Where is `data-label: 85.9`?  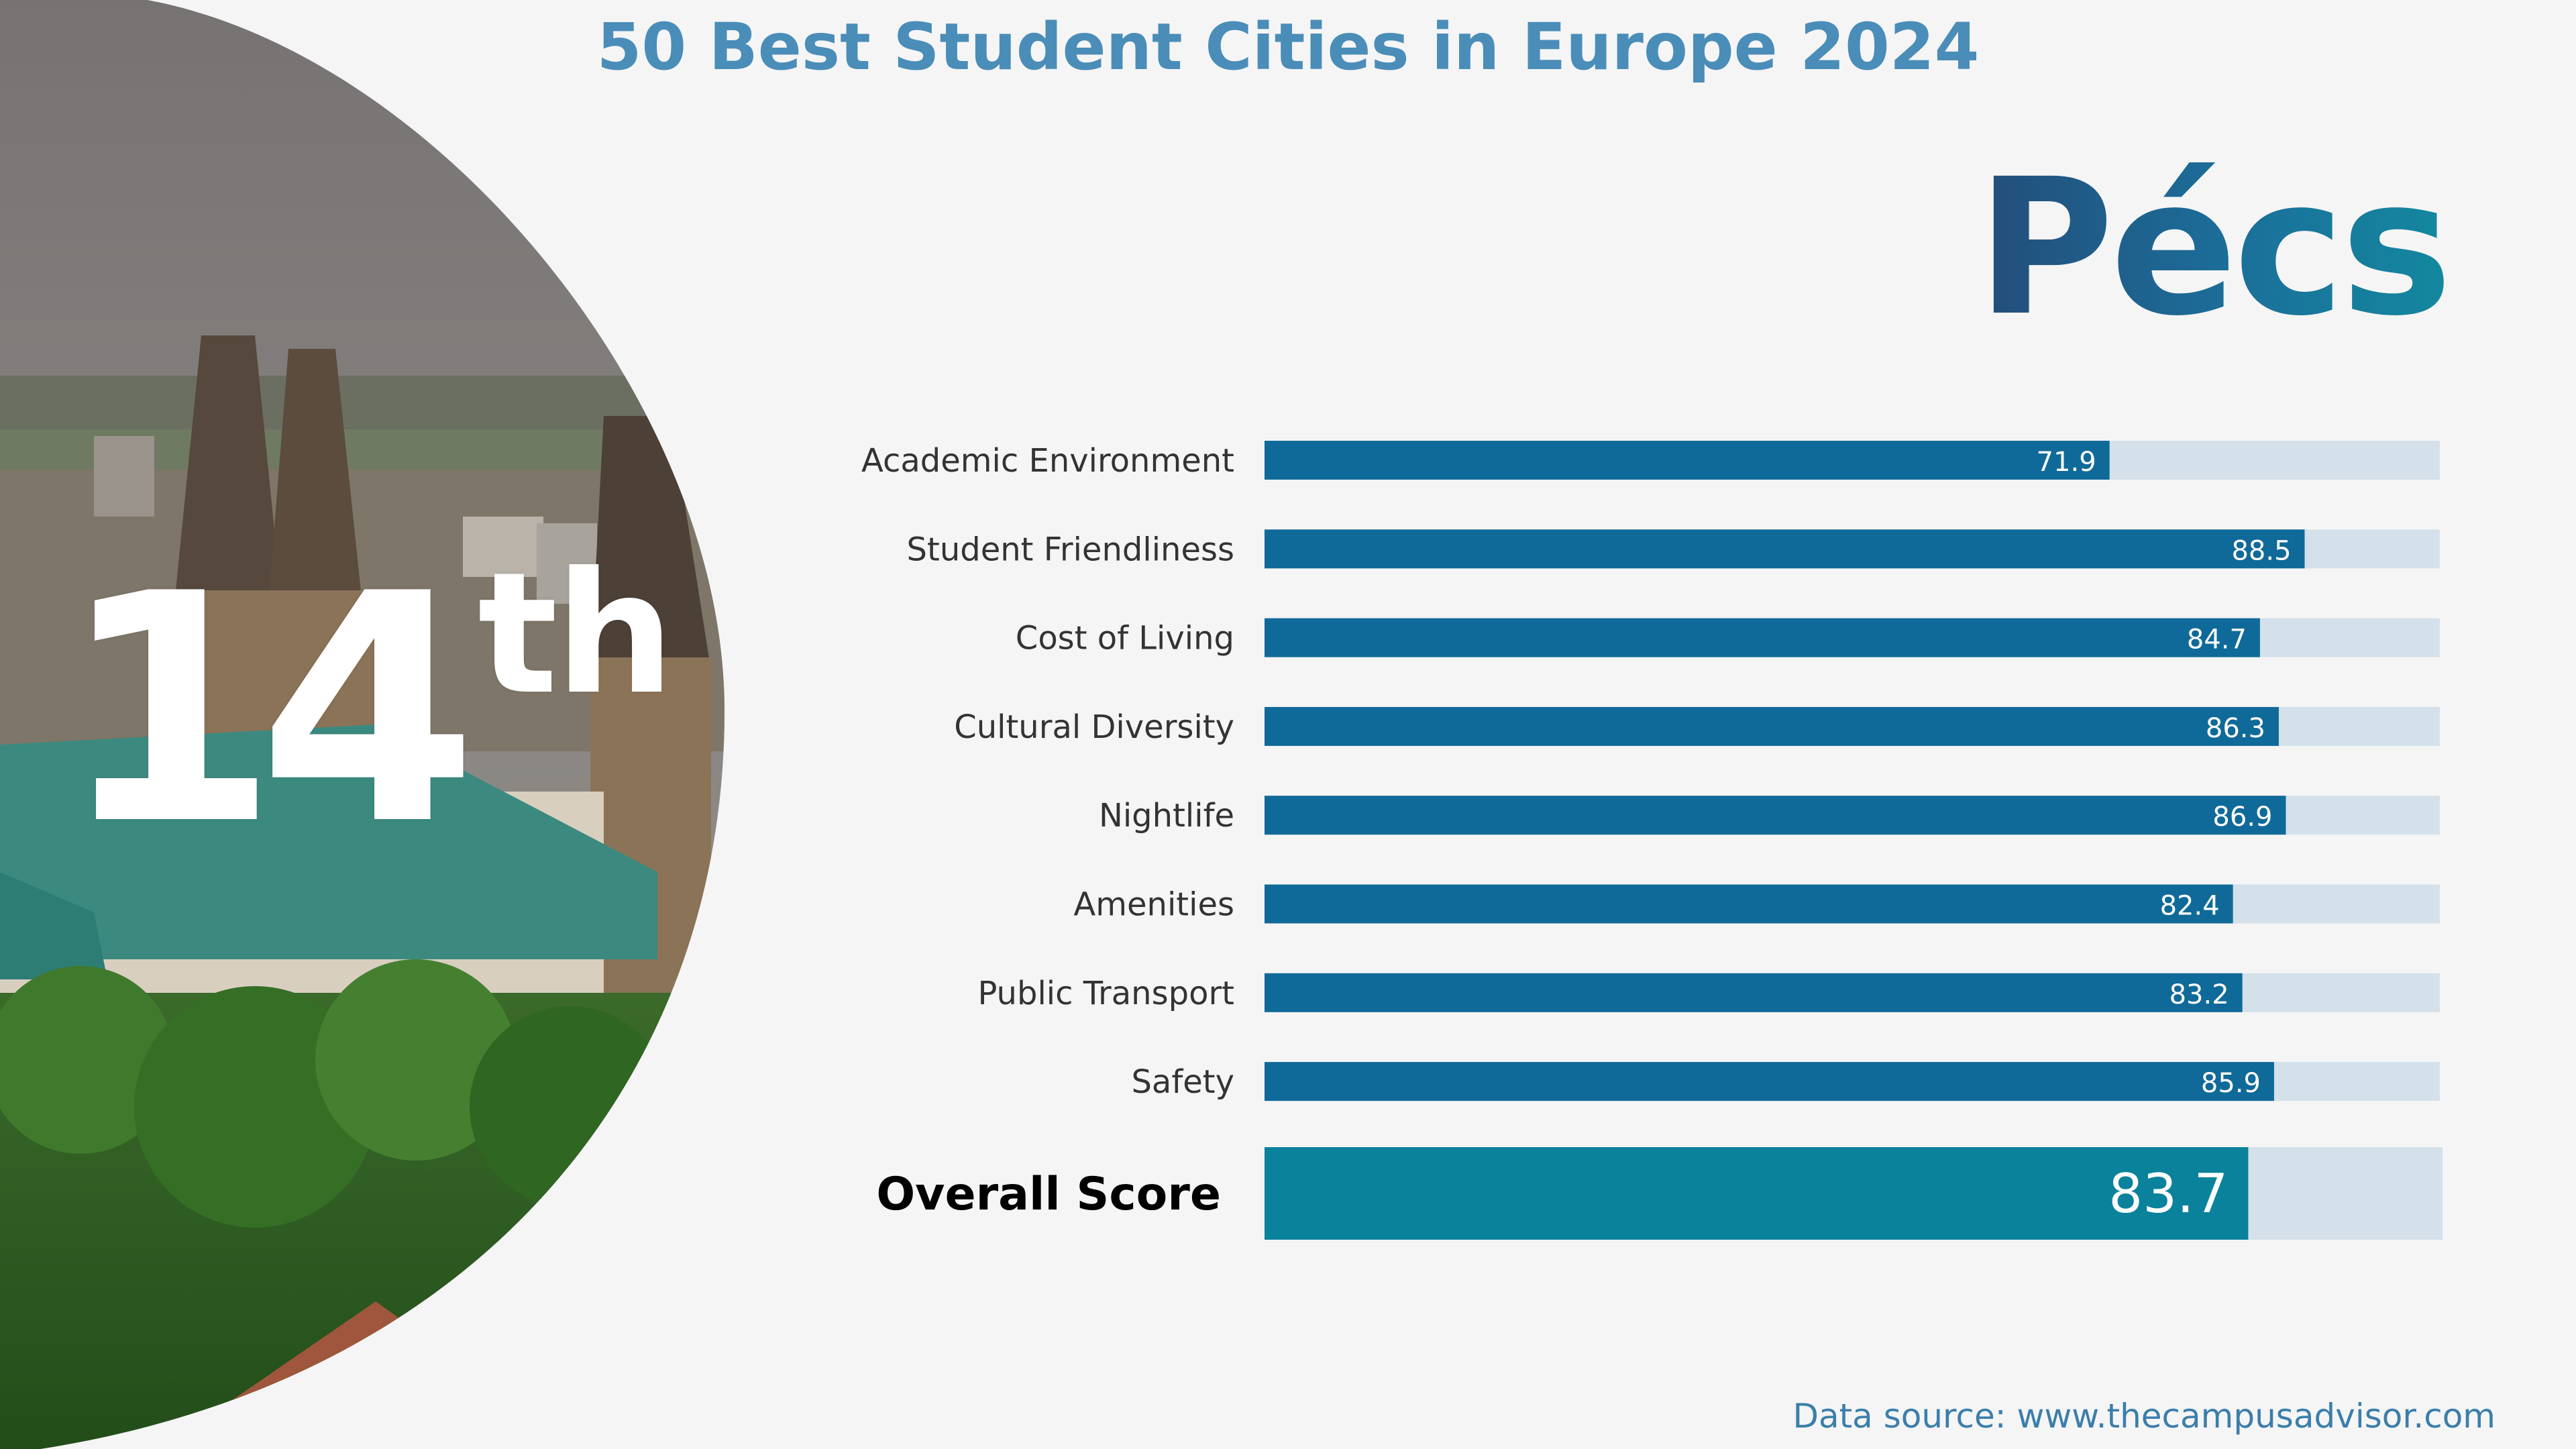
data-label: 85.9 is located at coordinates (2231, 1083).